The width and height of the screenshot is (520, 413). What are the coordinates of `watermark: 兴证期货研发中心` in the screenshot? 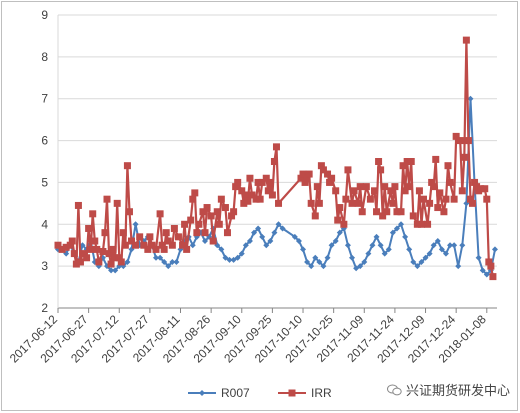 It's located at (448, 389).